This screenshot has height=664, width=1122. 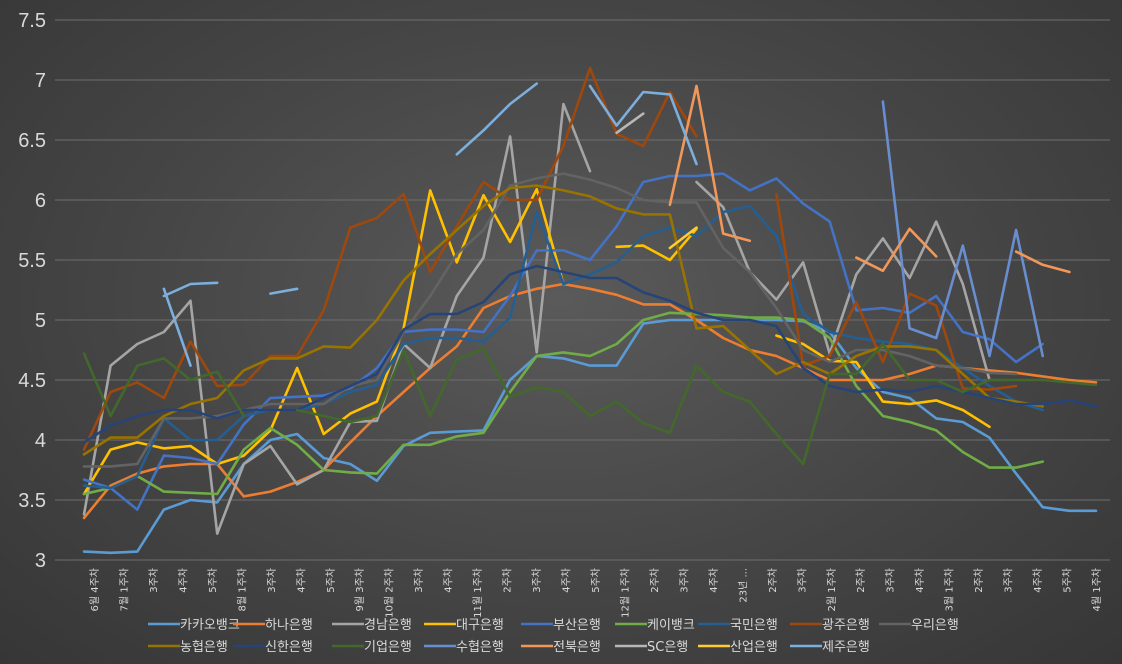 I want to click on x-tick-label: 6월 4주차, so click(x=95, y=590).